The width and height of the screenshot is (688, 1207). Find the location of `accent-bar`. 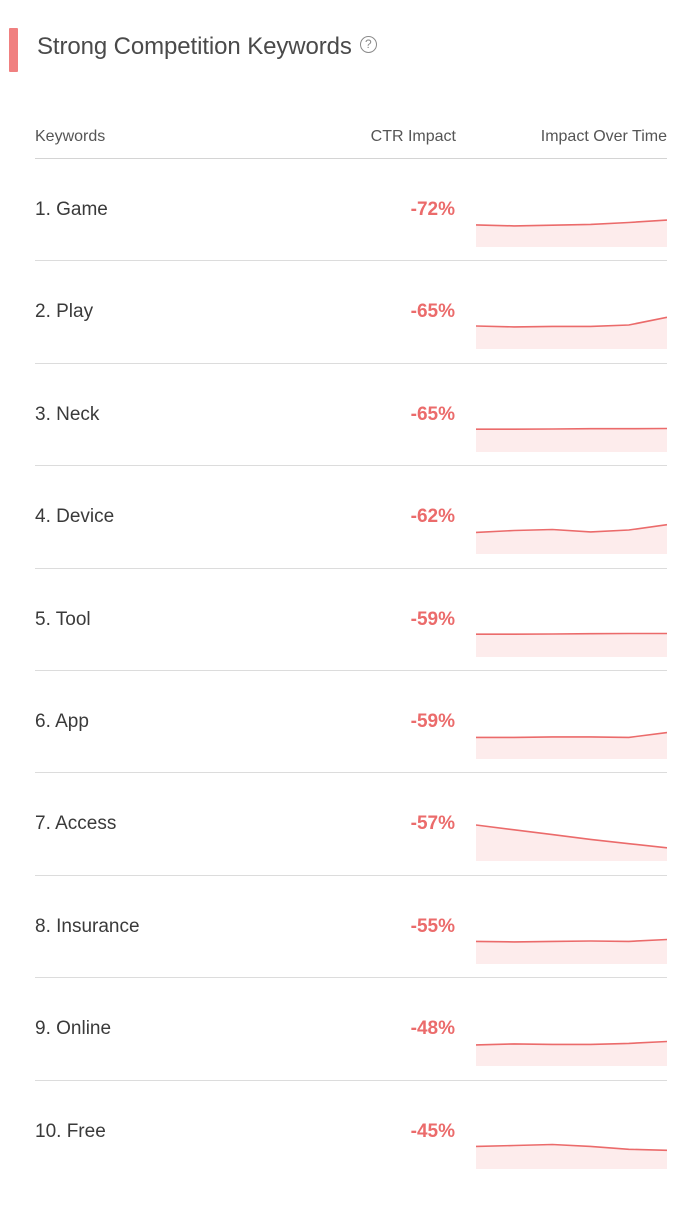

accent-bar is located at coordinates (13, 50).